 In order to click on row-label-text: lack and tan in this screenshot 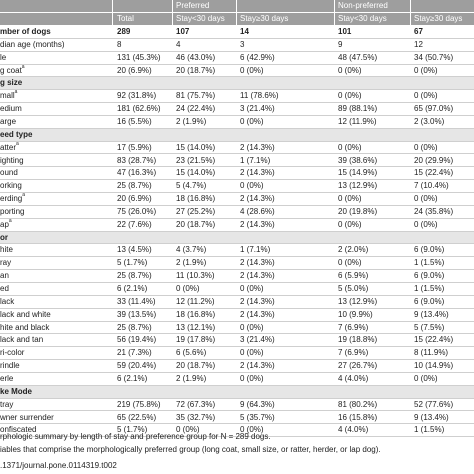, I will do `click(22, 340)`.